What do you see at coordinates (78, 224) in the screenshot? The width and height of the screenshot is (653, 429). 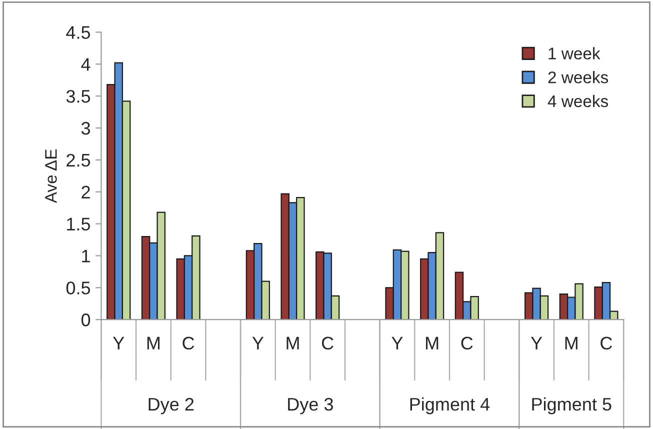 I see `y-tick-label: 1.5` at bounding box center [78, 224].